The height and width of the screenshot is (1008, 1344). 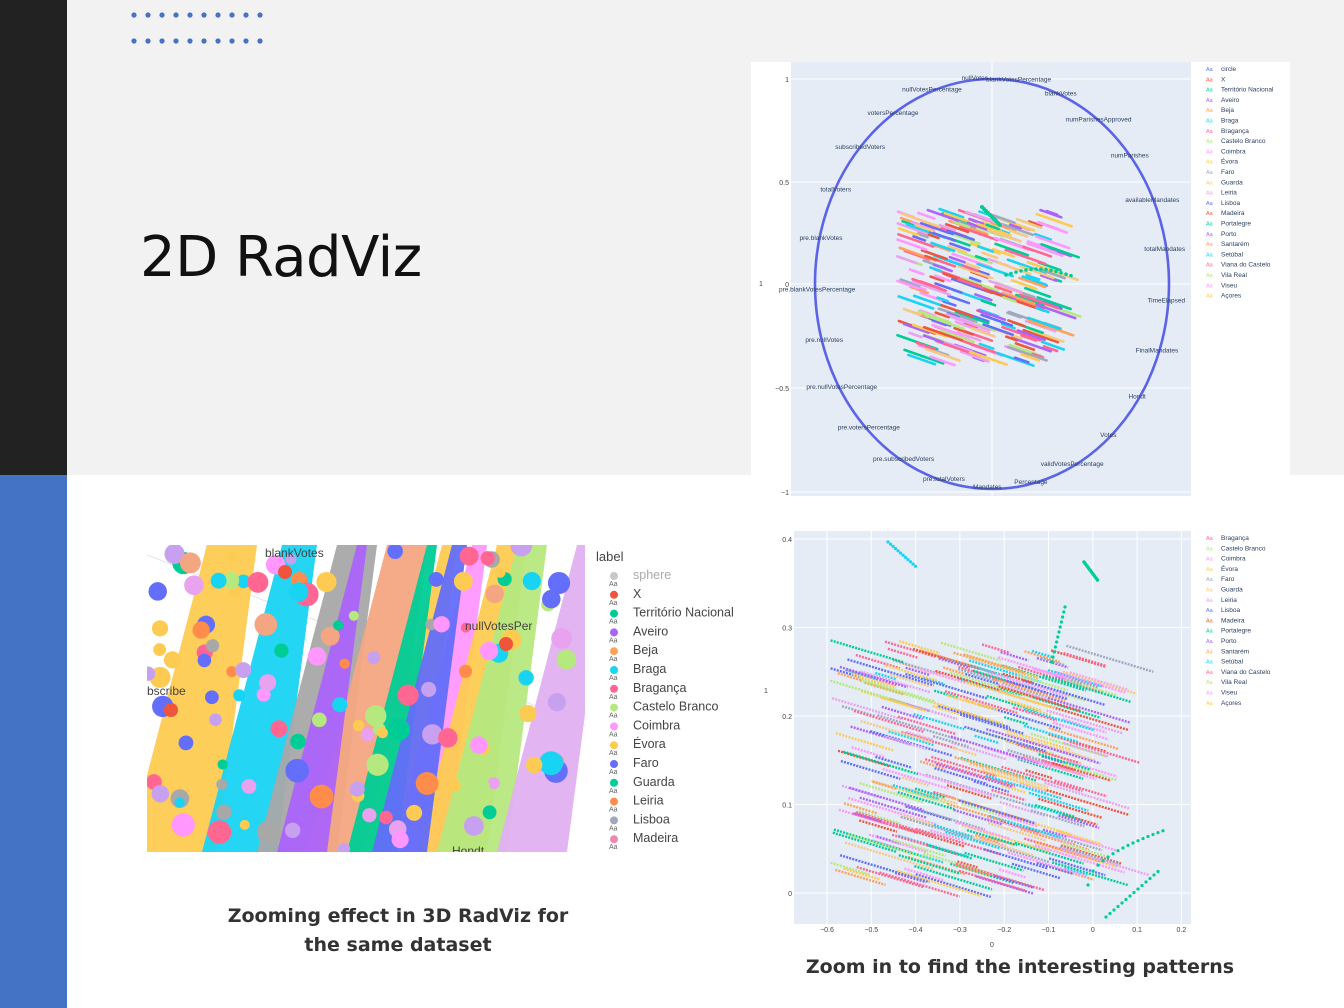 I want to click on plot-area, so click(x=992, y=727).